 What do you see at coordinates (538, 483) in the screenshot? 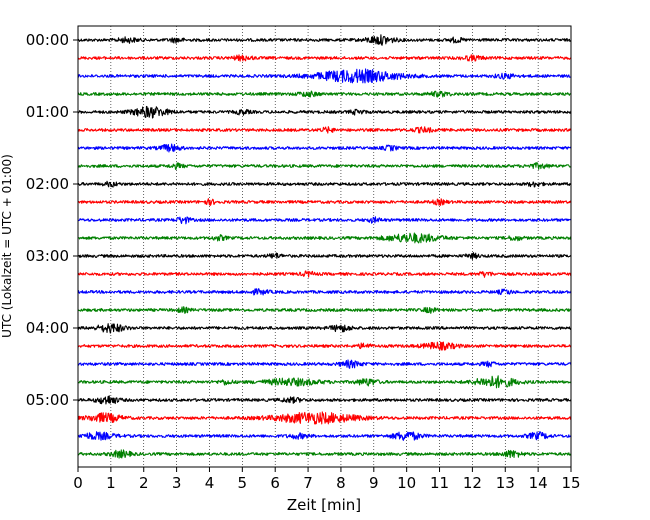
I see `x-tick-label: 14` at bounding box center [538, 483].